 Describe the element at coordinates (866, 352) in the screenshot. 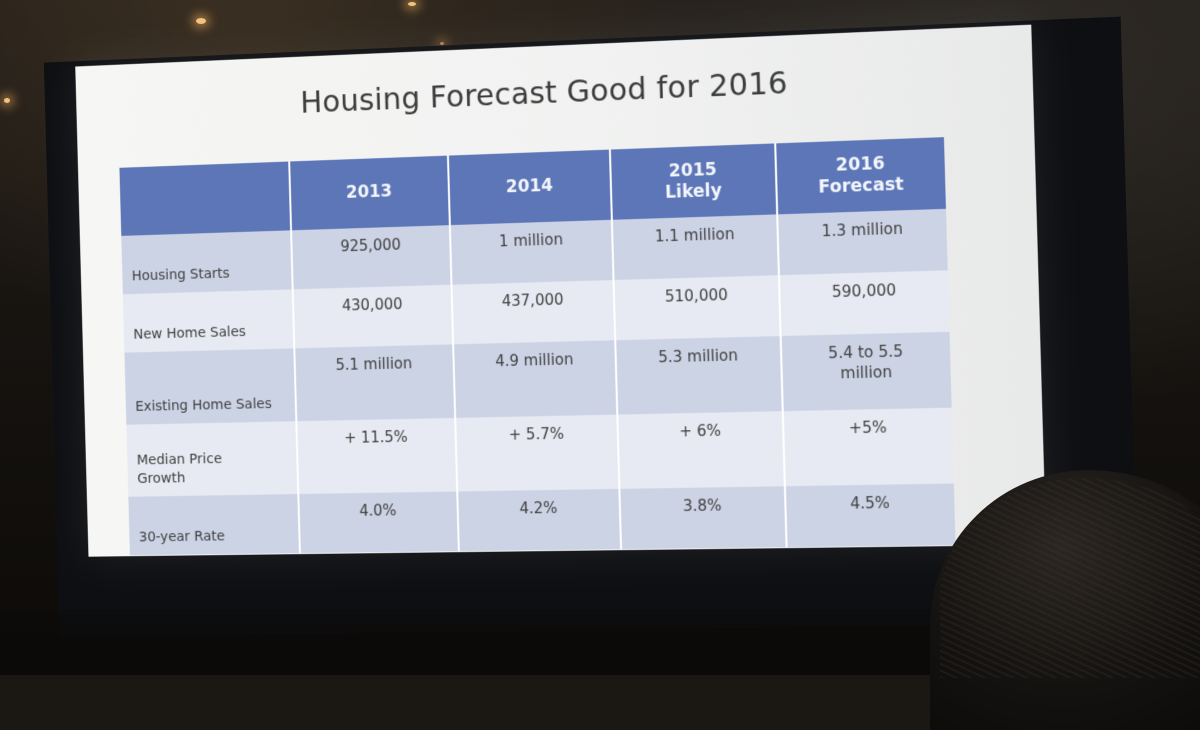

I see `cell-2016-line1: 5.4 to 5.5` at that location.